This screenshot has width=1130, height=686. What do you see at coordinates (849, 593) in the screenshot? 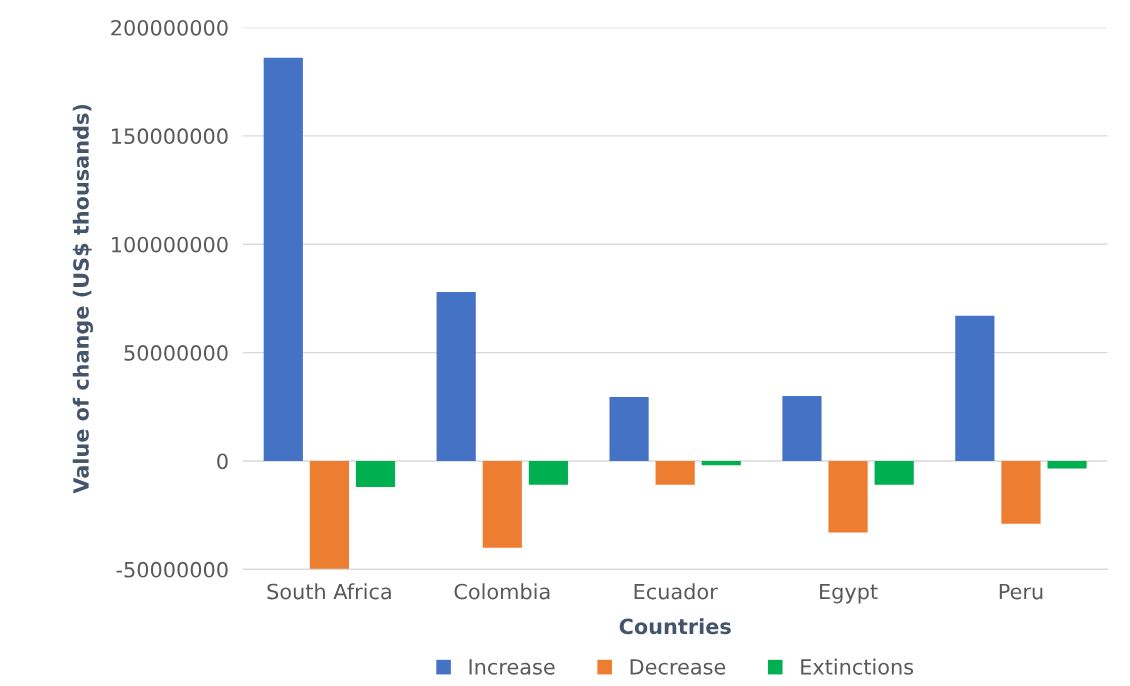
I see `x-tick-label: Egypt` at bounding box center [849, 593].